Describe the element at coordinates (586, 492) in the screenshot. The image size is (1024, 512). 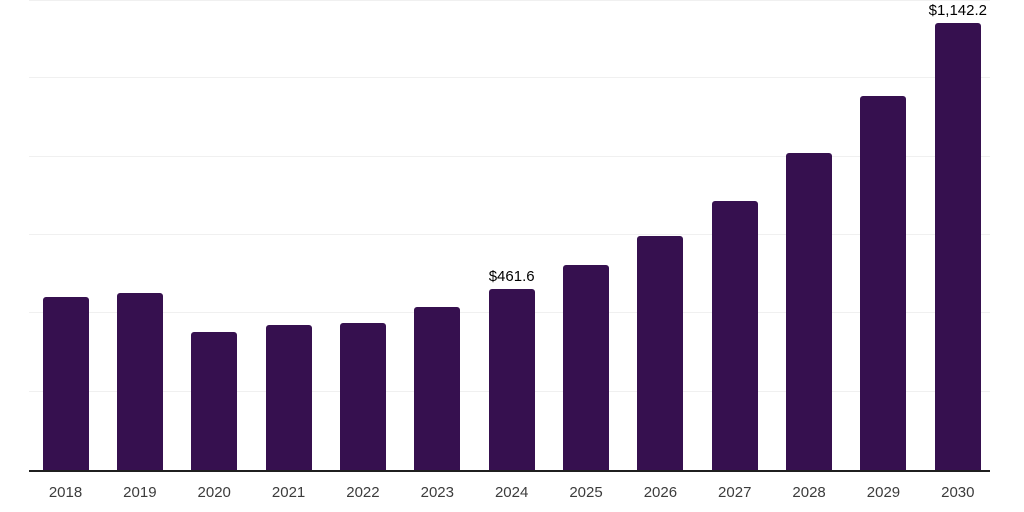
I see `x-tick-label-2025: 2025` at that location.